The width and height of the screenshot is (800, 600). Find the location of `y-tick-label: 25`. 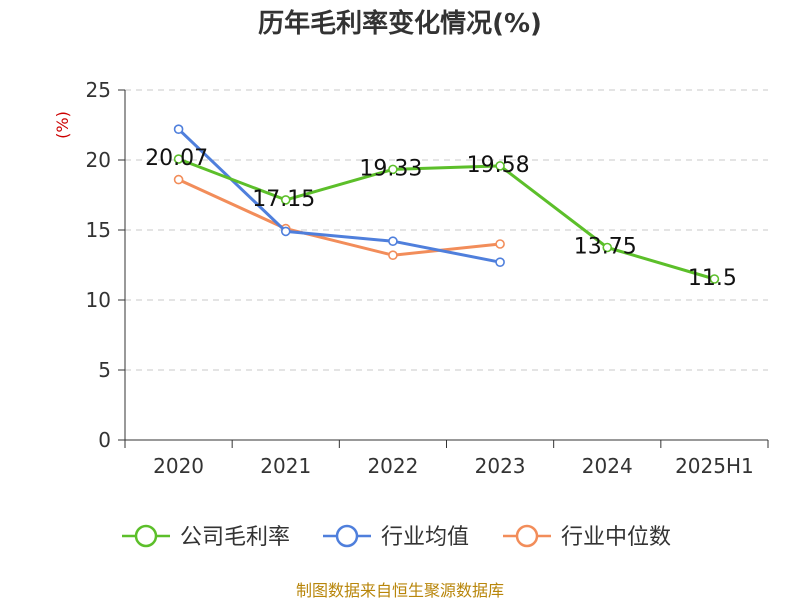

y-tick-label: 25 is located at coordinates (98, 90).